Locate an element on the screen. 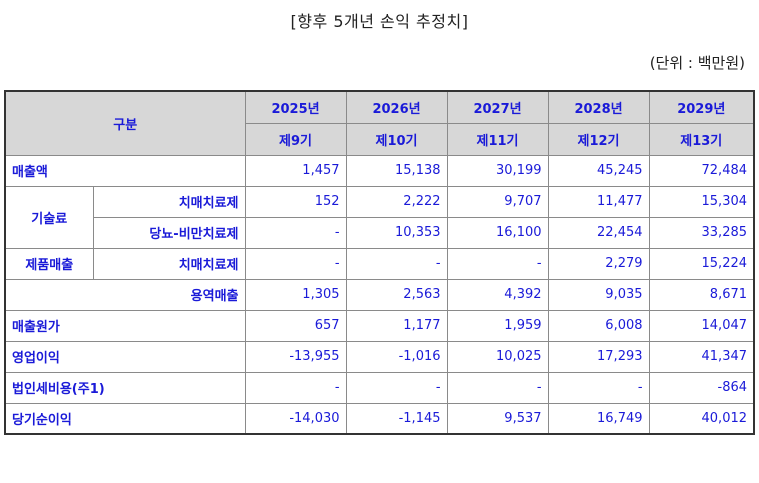 This screenshot has width=759, height=483. row-label: 용역매출 is located at coordinates (125, 294).